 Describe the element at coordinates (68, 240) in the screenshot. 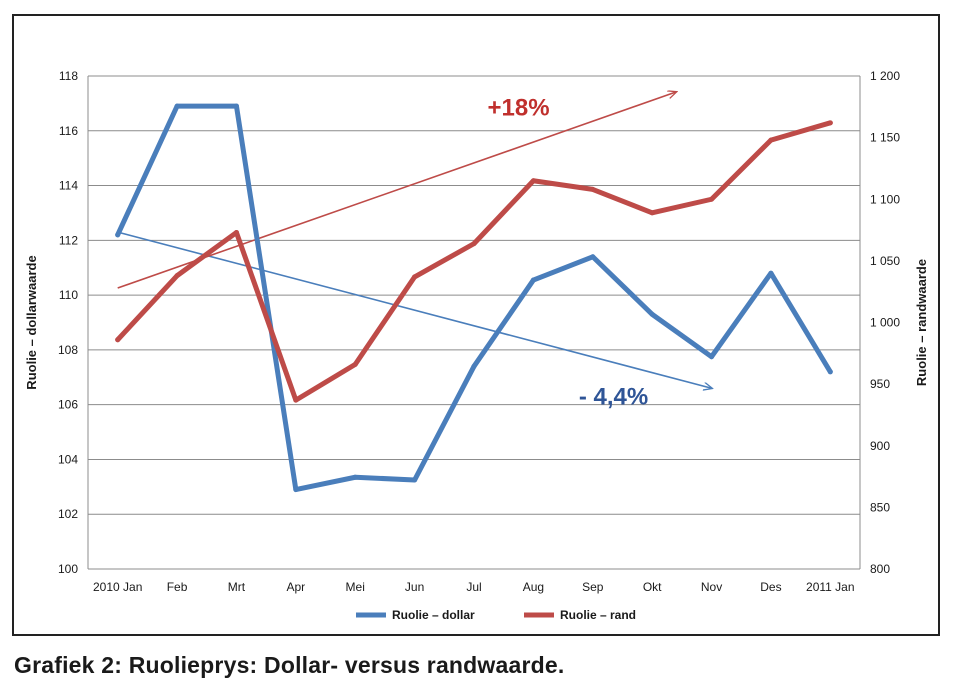

I see `y-left-tick-label: 112` at that location.